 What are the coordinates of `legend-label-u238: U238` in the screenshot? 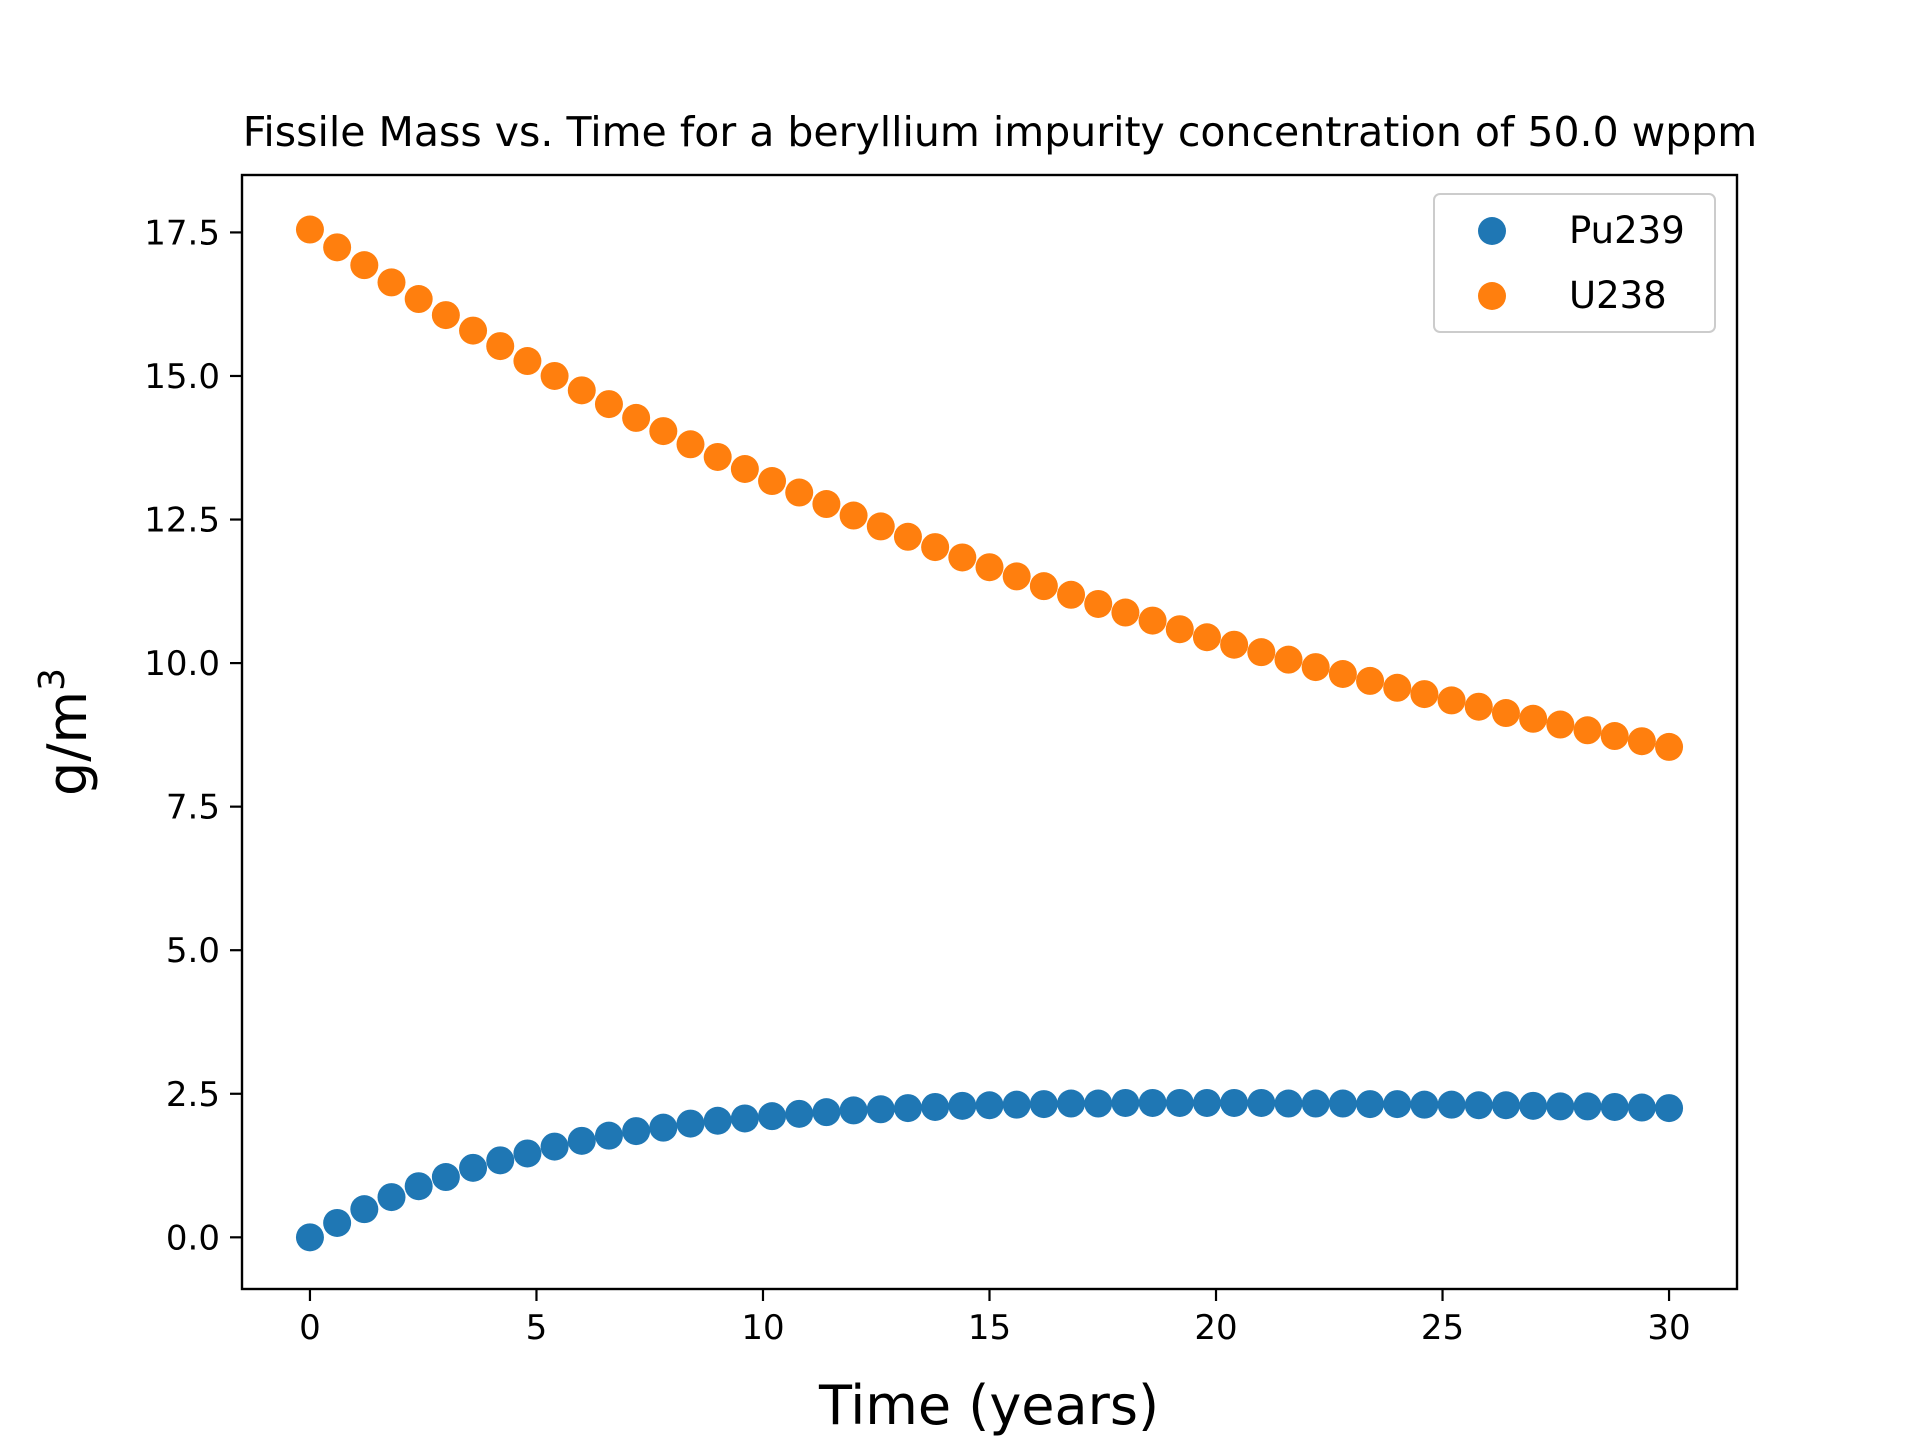 It's located at (1618, 295).